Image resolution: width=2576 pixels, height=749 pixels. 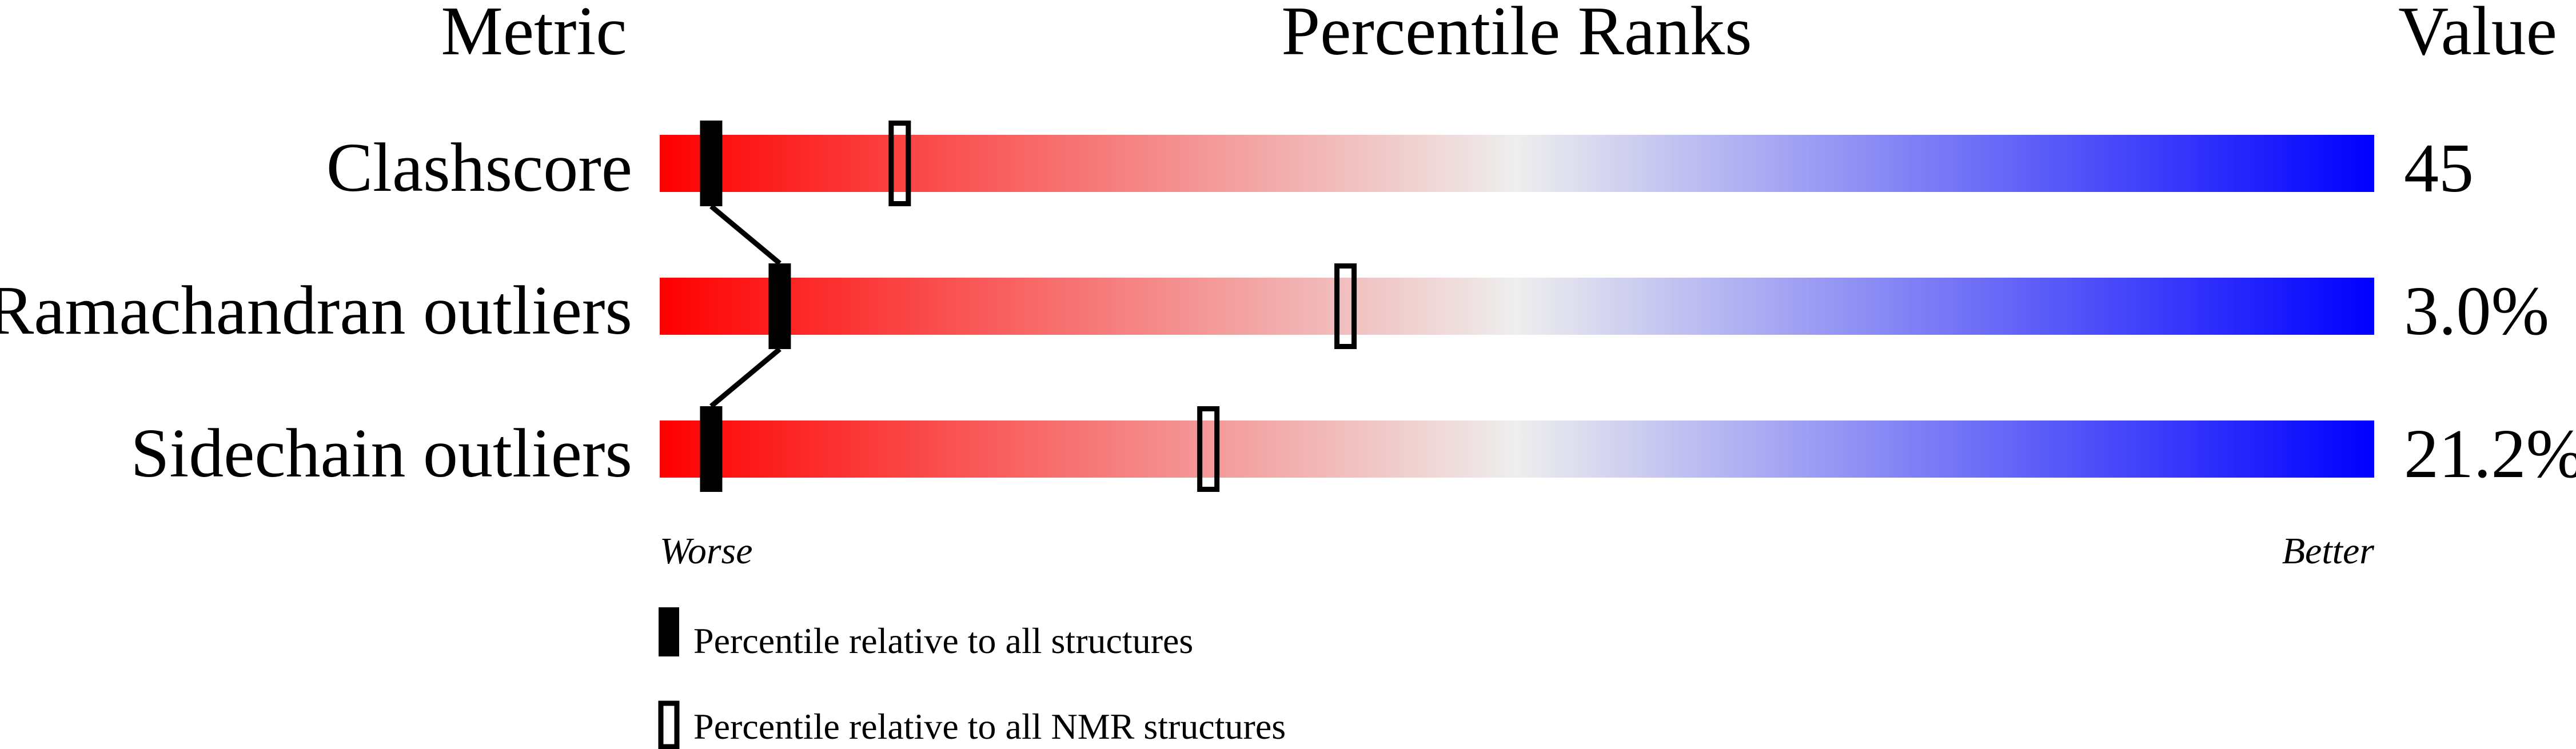 I want to click on metric-label: Sidechain outliers, so click(x=381, y=453).